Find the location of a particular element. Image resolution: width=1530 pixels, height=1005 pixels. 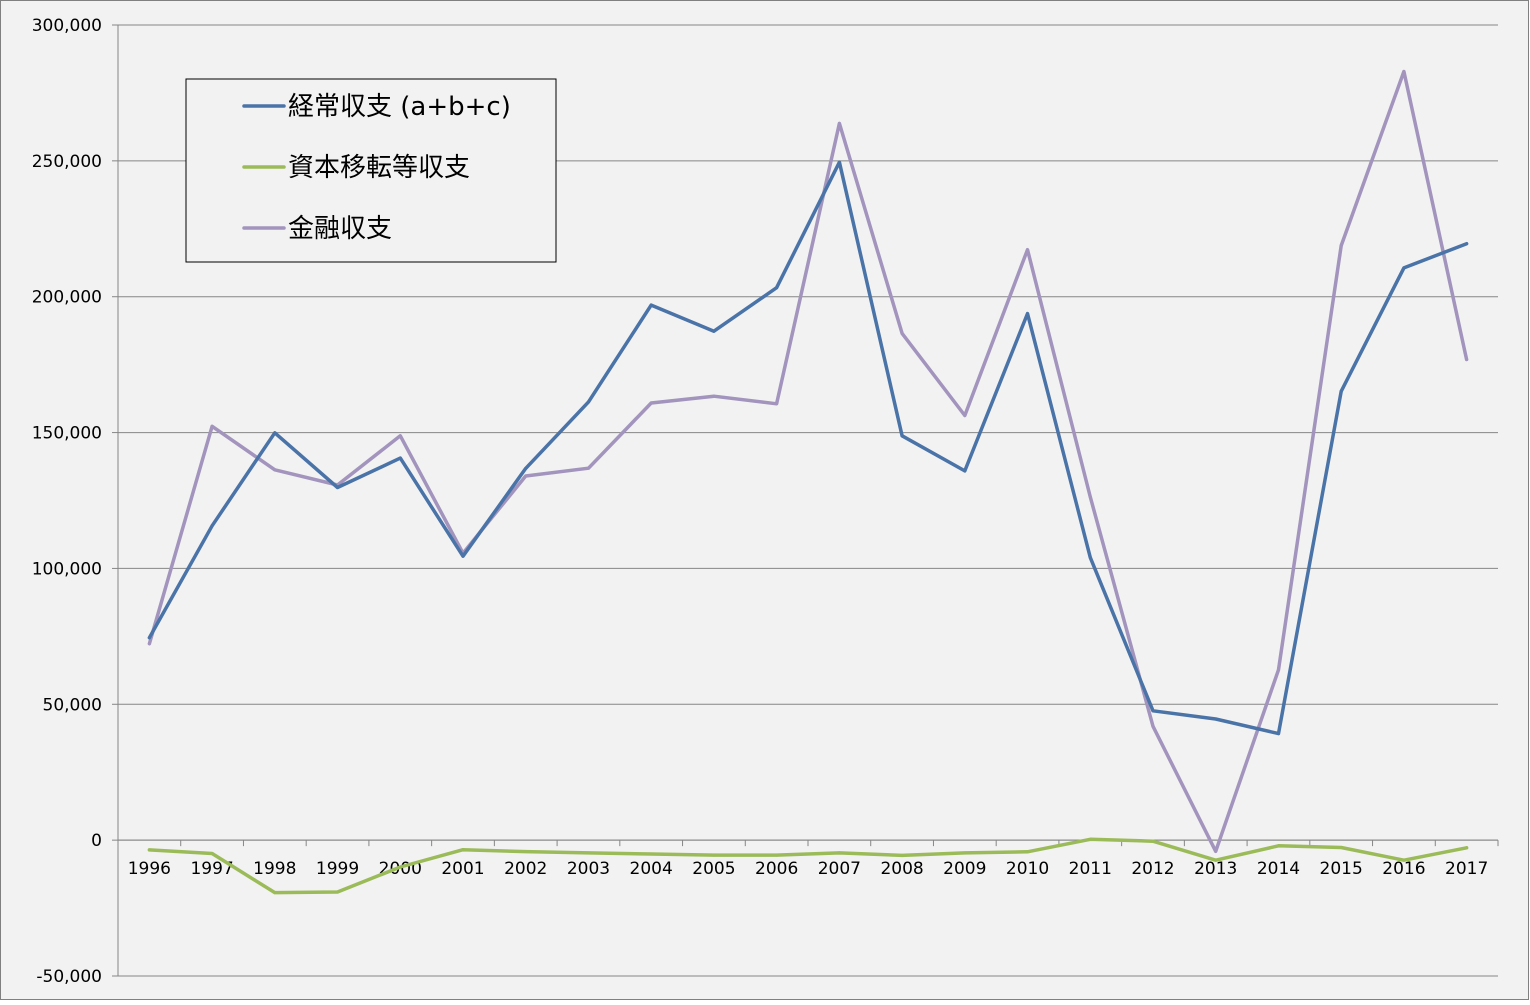

series-line is located at coordinates (808, 866).